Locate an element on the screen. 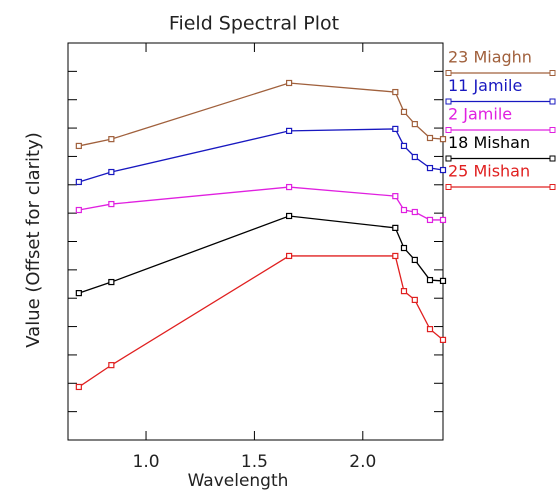 This screenshot has height=497, width=558. x-axis-label: Wavelength is located at coordinates (238, 481).